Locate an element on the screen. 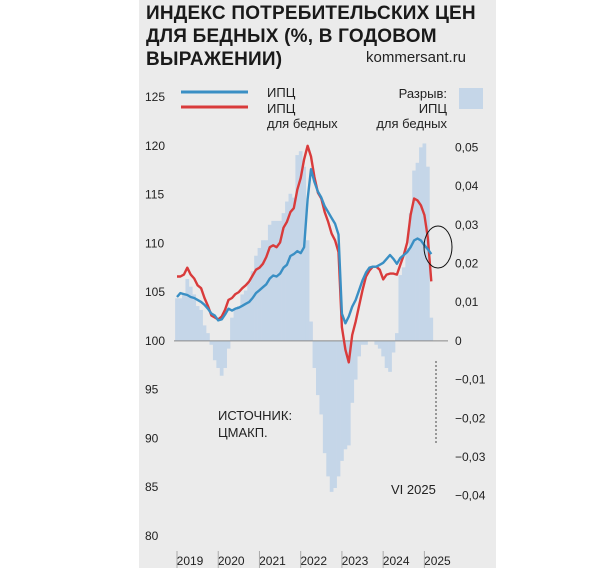  y-right-tick-label: −0,02 is located at coordinates (470, 418).